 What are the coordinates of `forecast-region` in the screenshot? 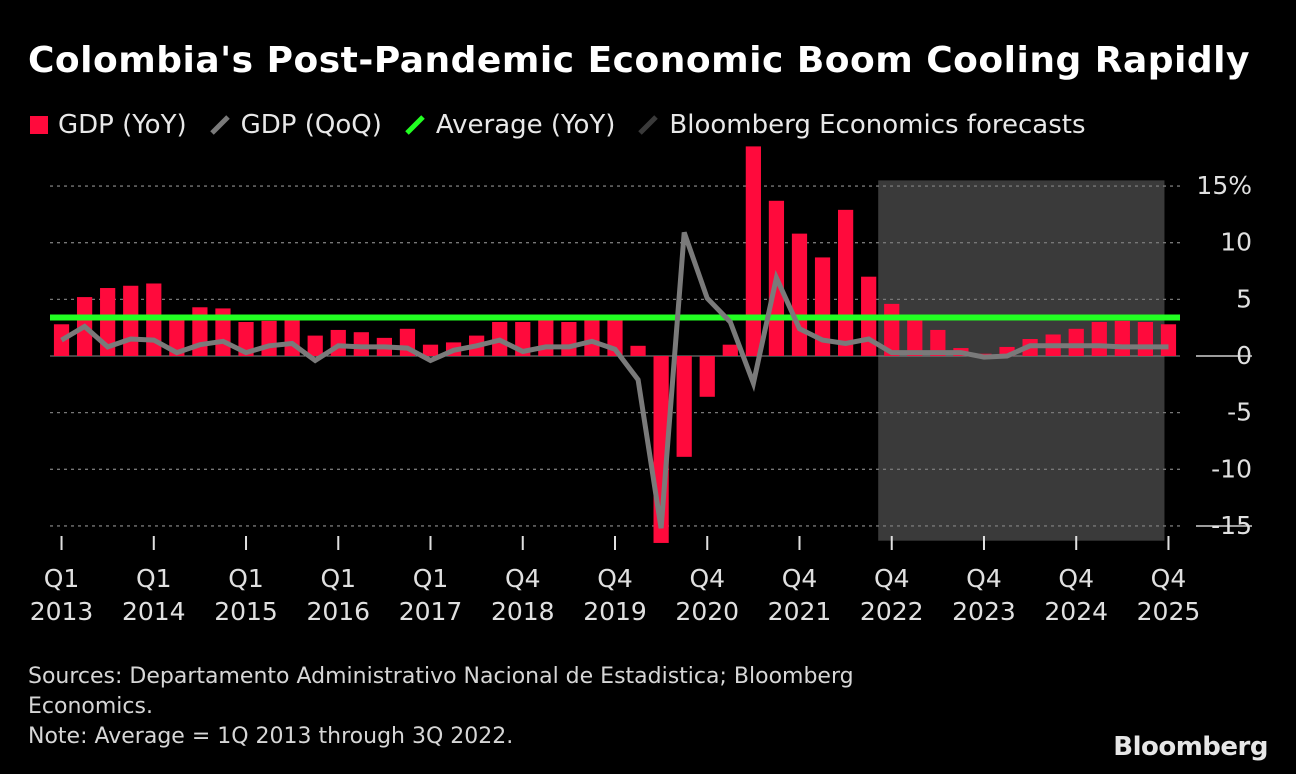 It's located at (1021, 360).